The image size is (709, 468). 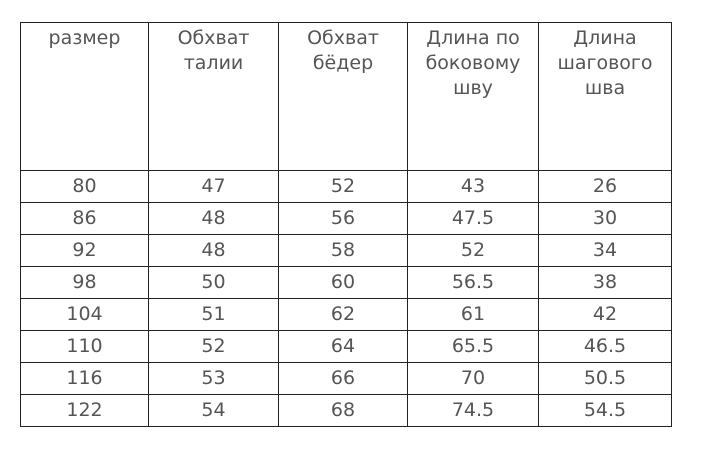 I want to click on table-cell: 38, so click(x=605, y=282).